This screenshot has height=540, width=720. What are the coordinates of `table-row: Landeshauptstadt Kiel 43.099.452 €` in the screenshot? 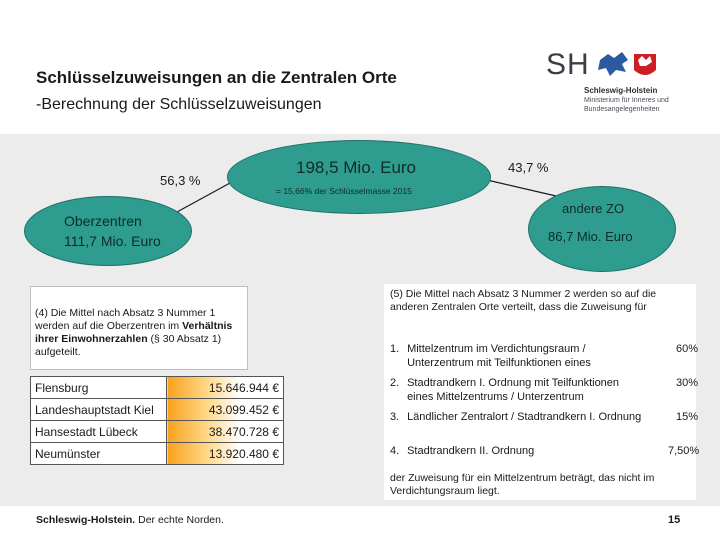 It's located at (157, 409).